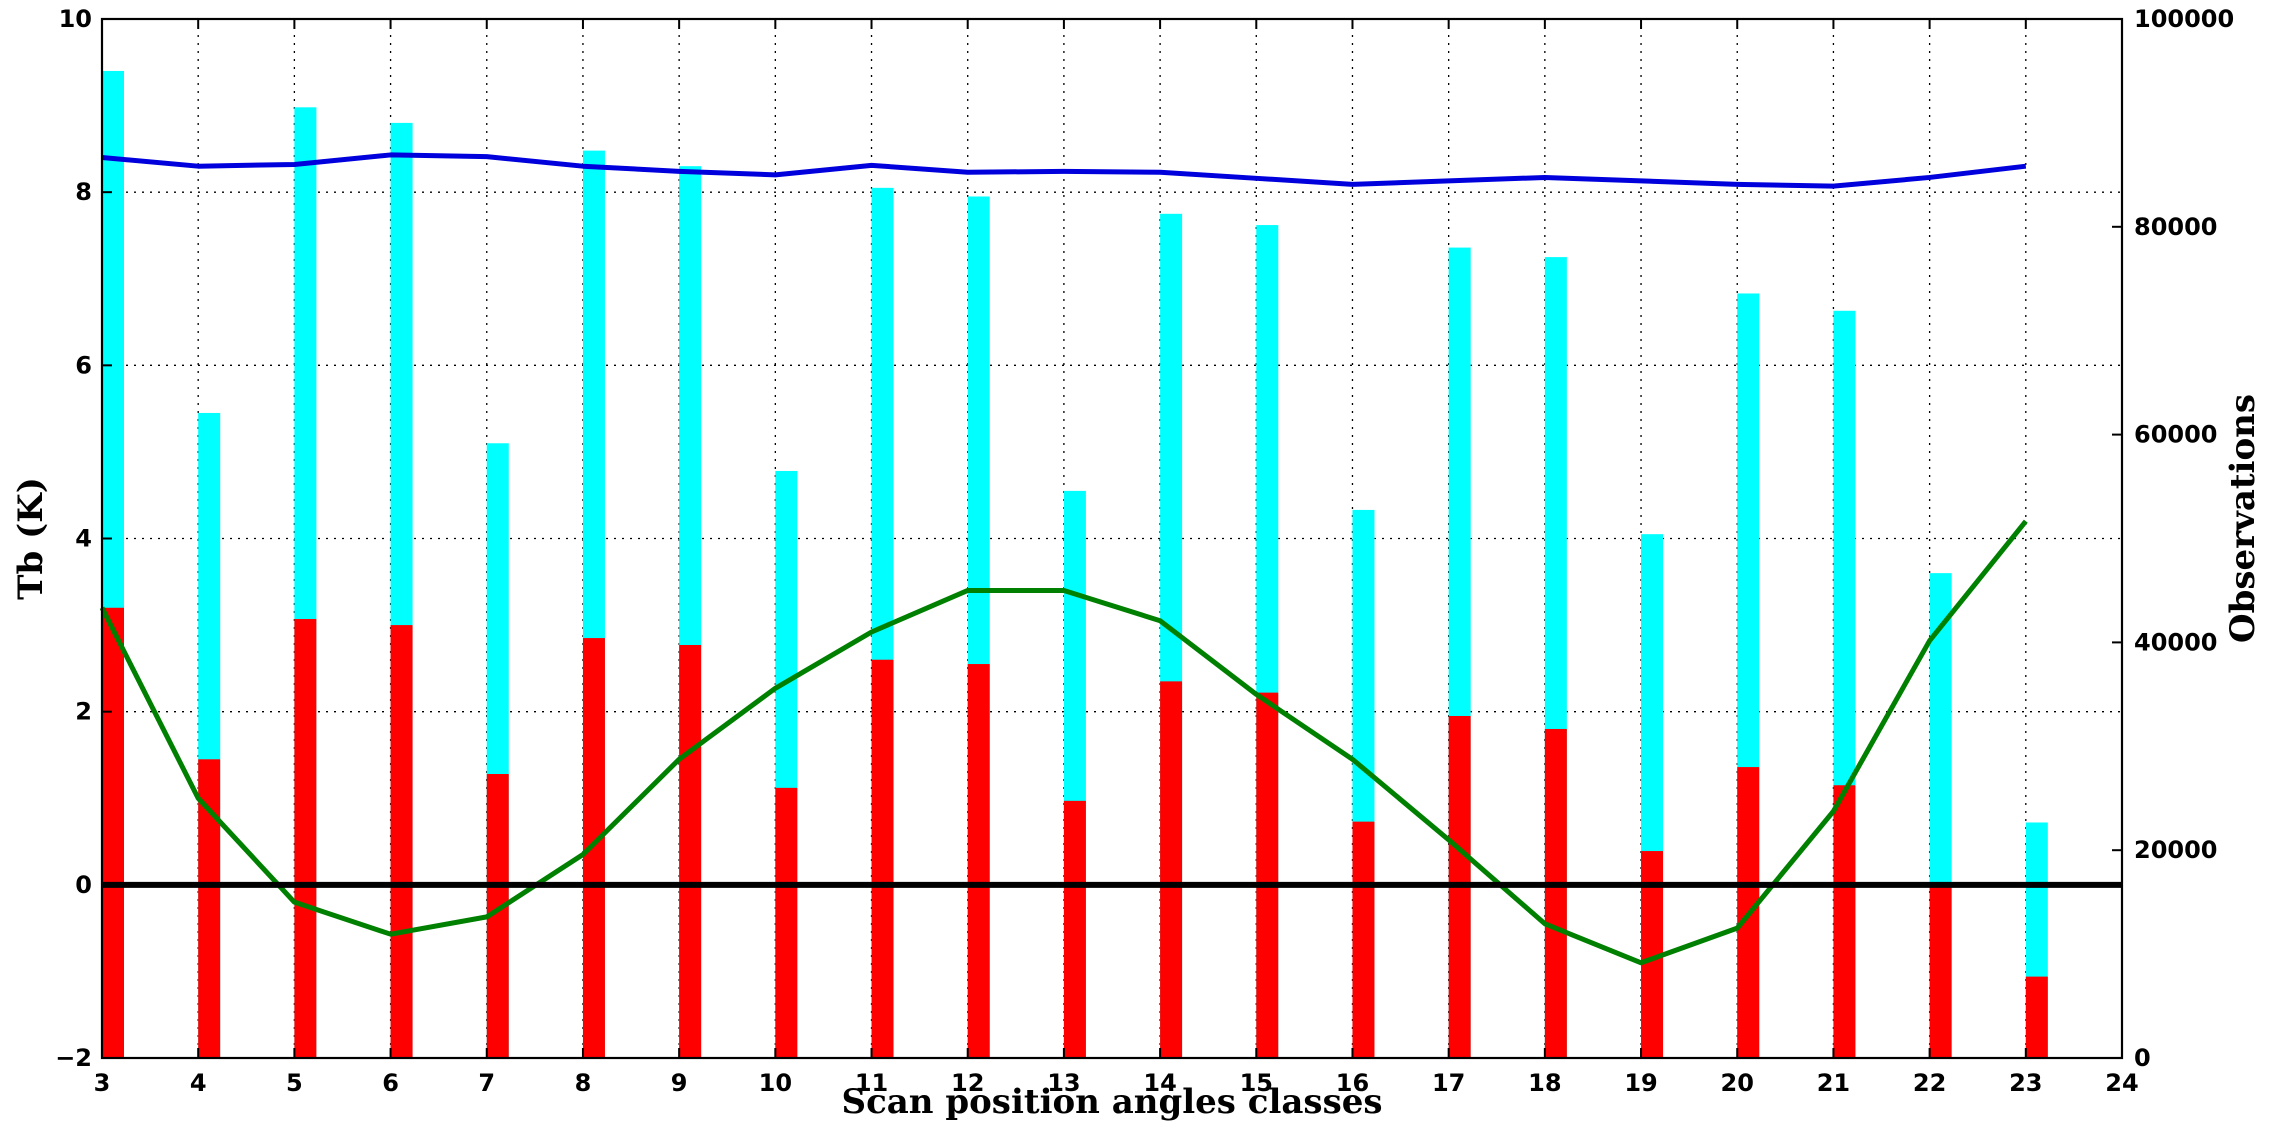 The image size is (2272, 1125). Describe the element at coordinates (73, 1058) in the screenshot. I see `y-left-tick-label: −2` at that location.